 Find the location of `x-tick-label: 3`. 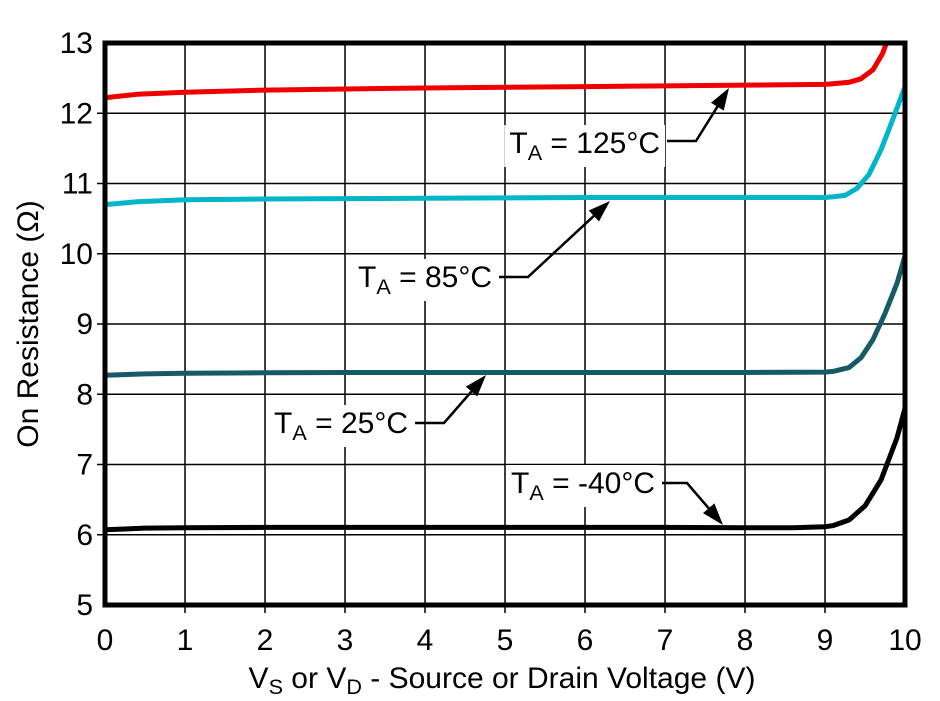

x-tick-label: 3 is located at coordinates (345, 640).